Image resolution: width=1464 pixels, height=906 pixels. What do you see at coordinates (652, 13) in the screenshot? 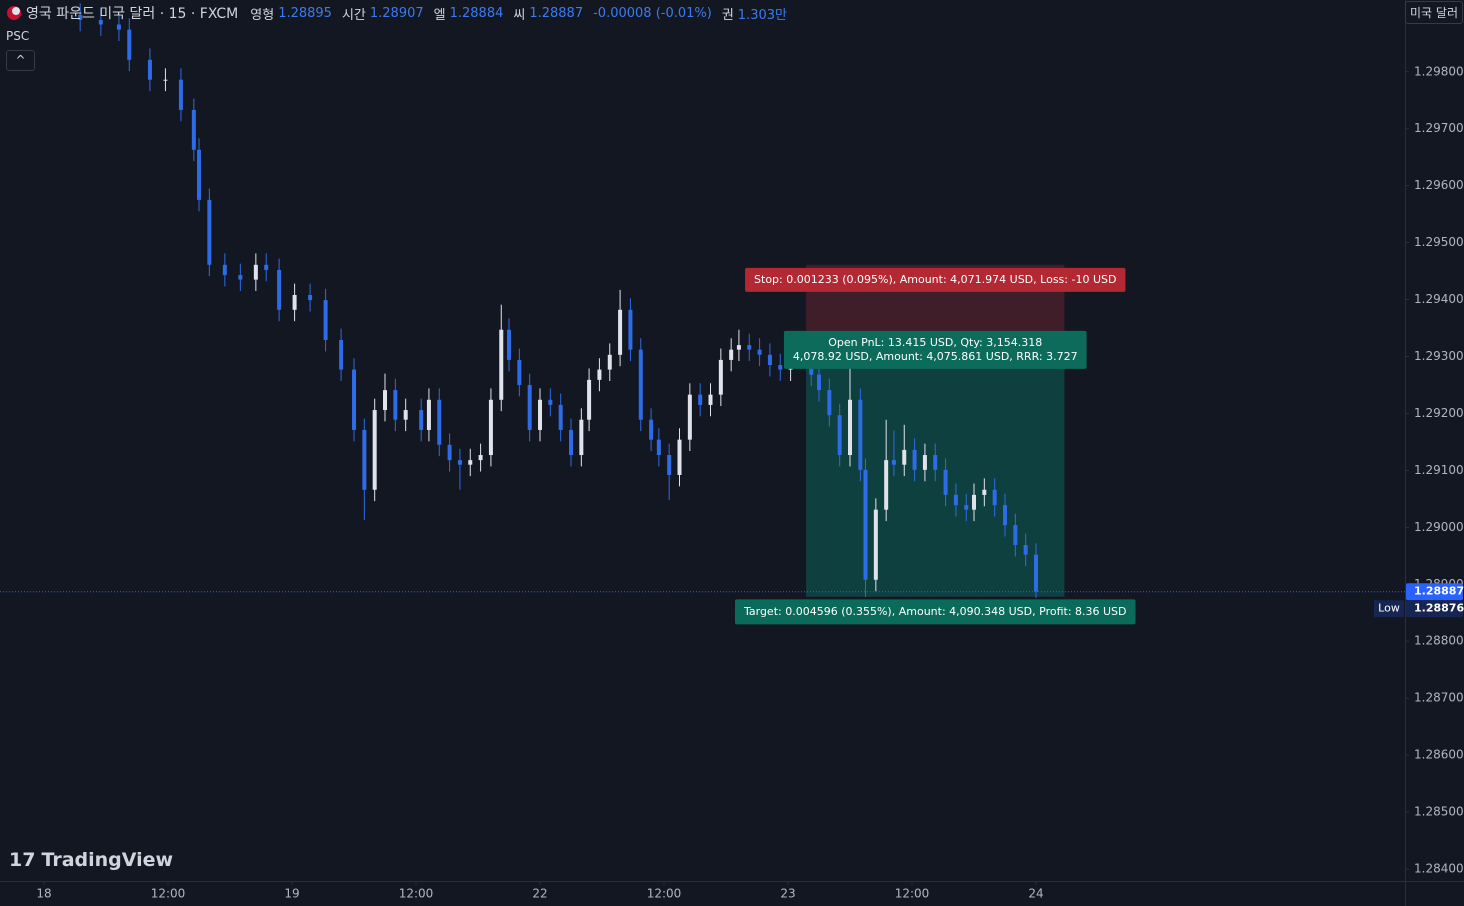
I see `change: -0.00008 (-0.01%)` at bounding box center [652, 13].